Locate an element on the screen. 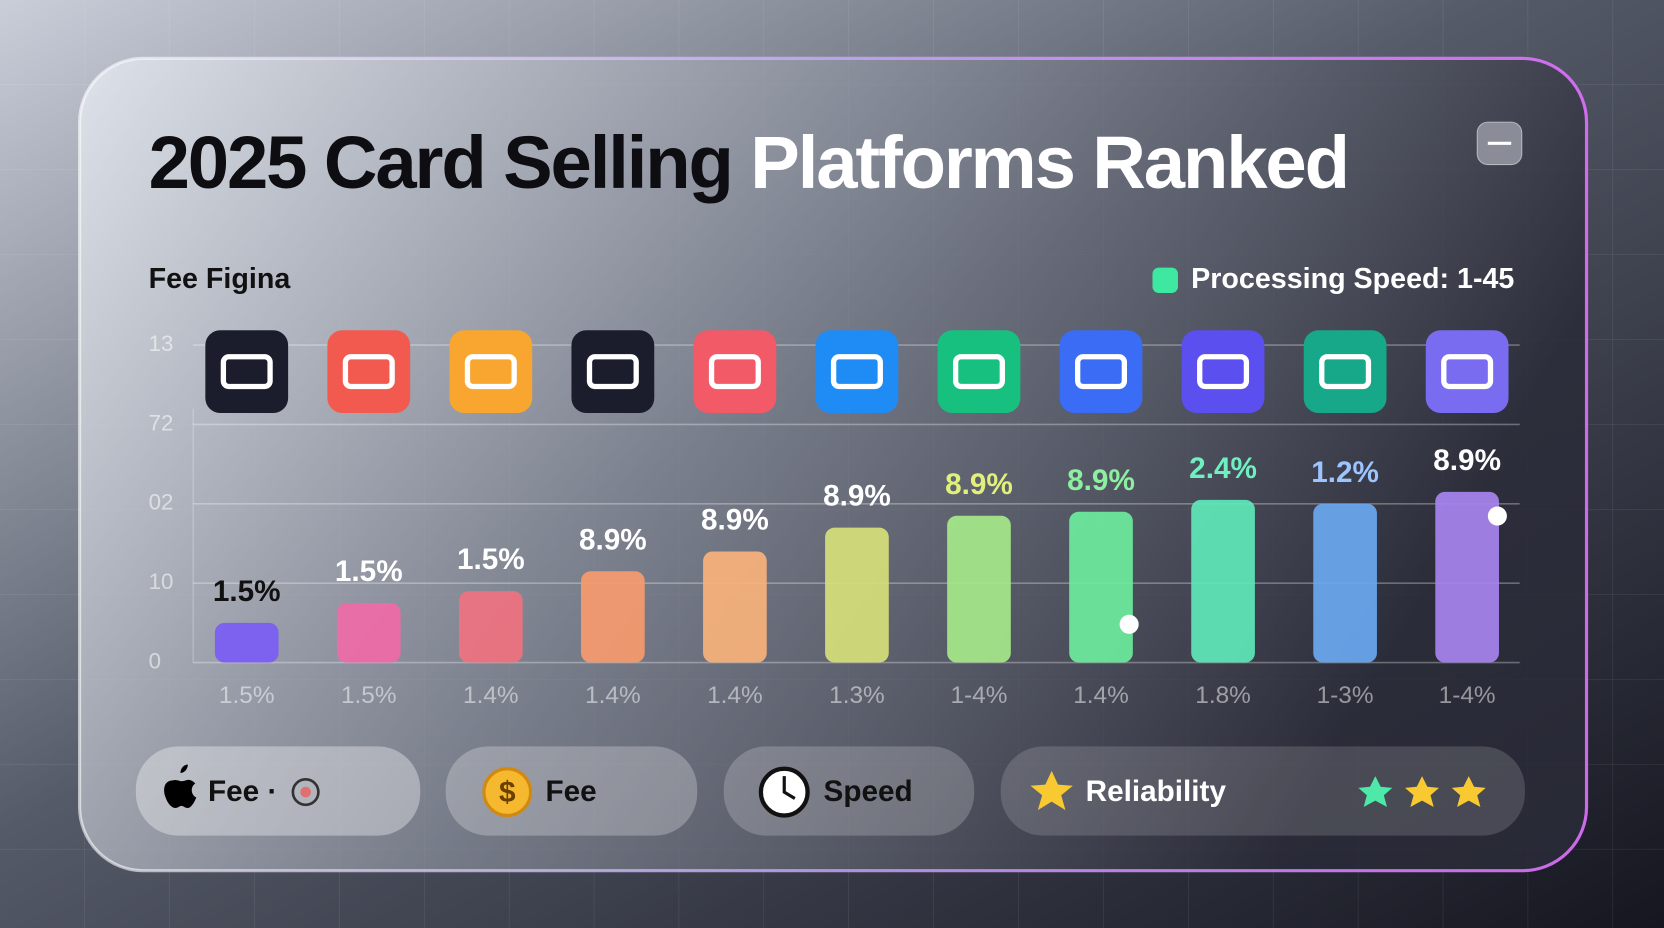 Image resolution: width=1664 pixels, height=928 pixels. title-light: Platforms Ranked is located at coordinates (1049, 161).